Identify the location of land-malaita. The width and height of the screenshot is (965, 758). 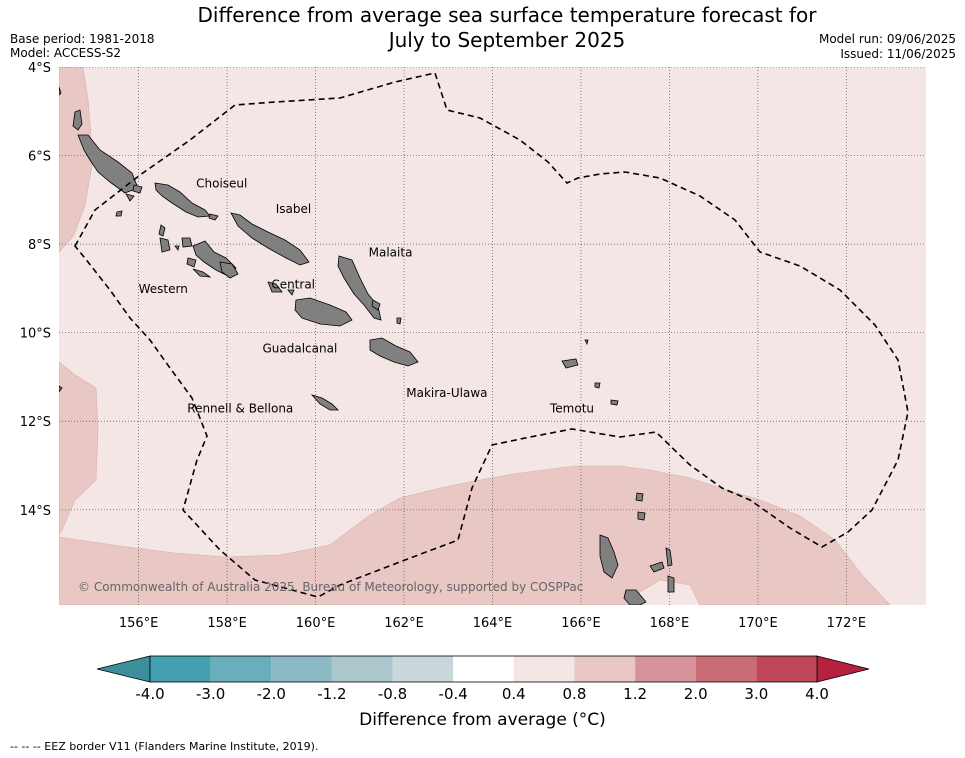
(359, 288).